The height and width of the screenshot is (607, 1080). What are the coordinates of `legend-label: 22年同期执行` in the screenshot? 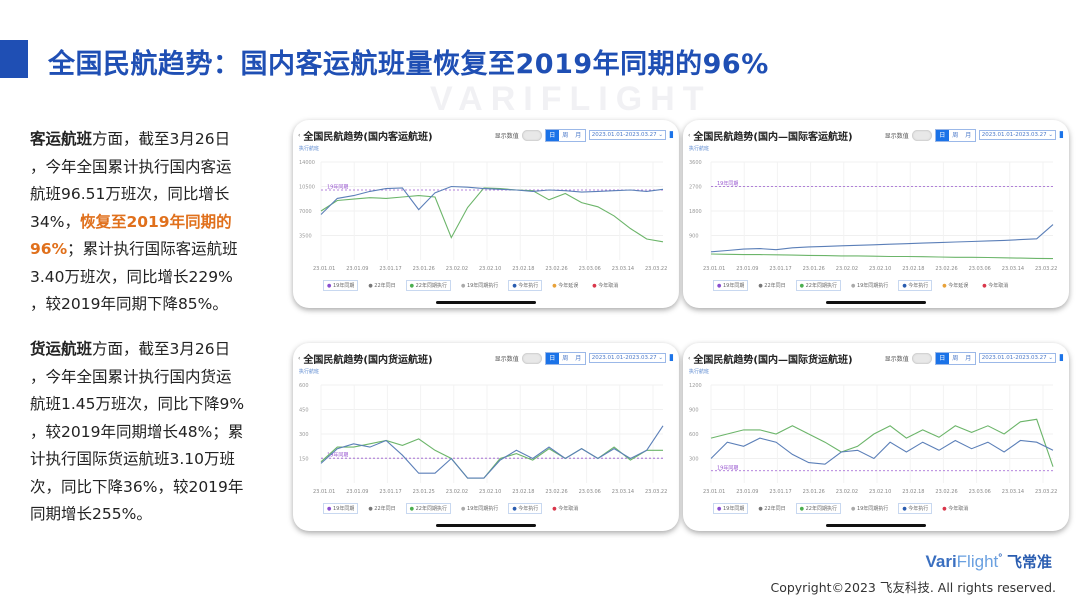 It's located at (431, 286).